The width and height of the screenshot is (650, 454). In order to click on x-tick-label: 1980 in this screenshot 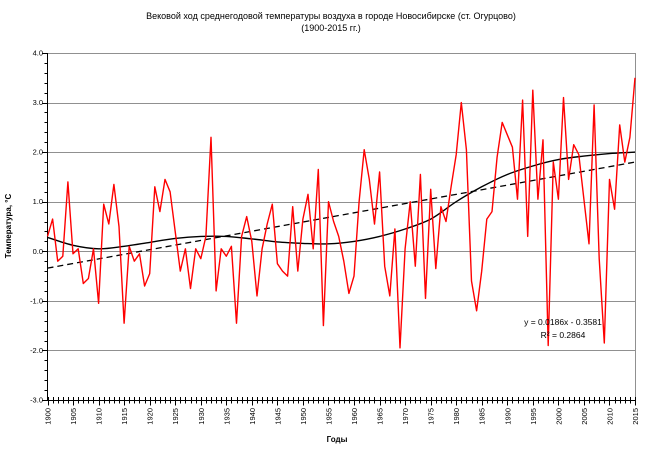, I will do `click(456, 416)`.